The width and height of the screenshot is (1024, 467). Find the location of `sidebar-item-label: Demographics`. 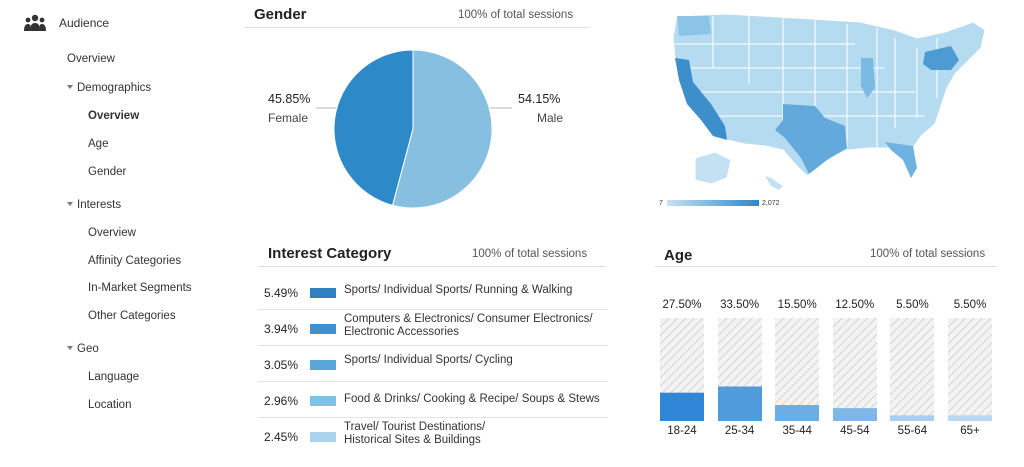

sidebar-item-label: Demographics is located at coordinates (114, 88).